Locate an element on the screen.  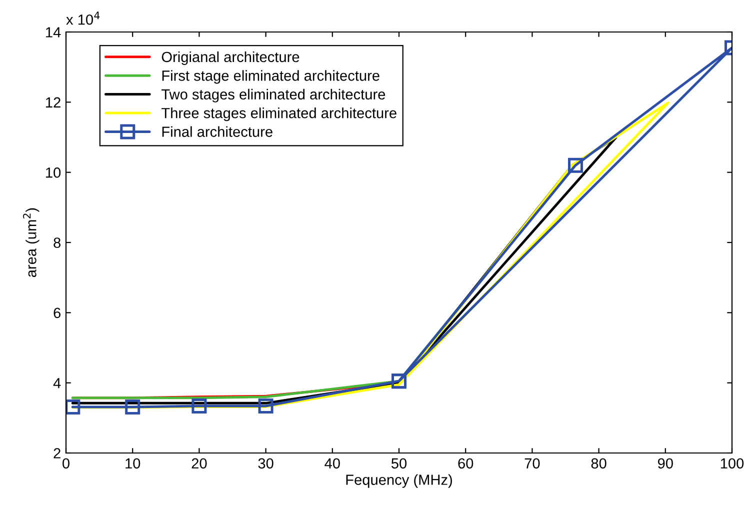
x-tick-label: 90 is located at coordinates (665, 463).